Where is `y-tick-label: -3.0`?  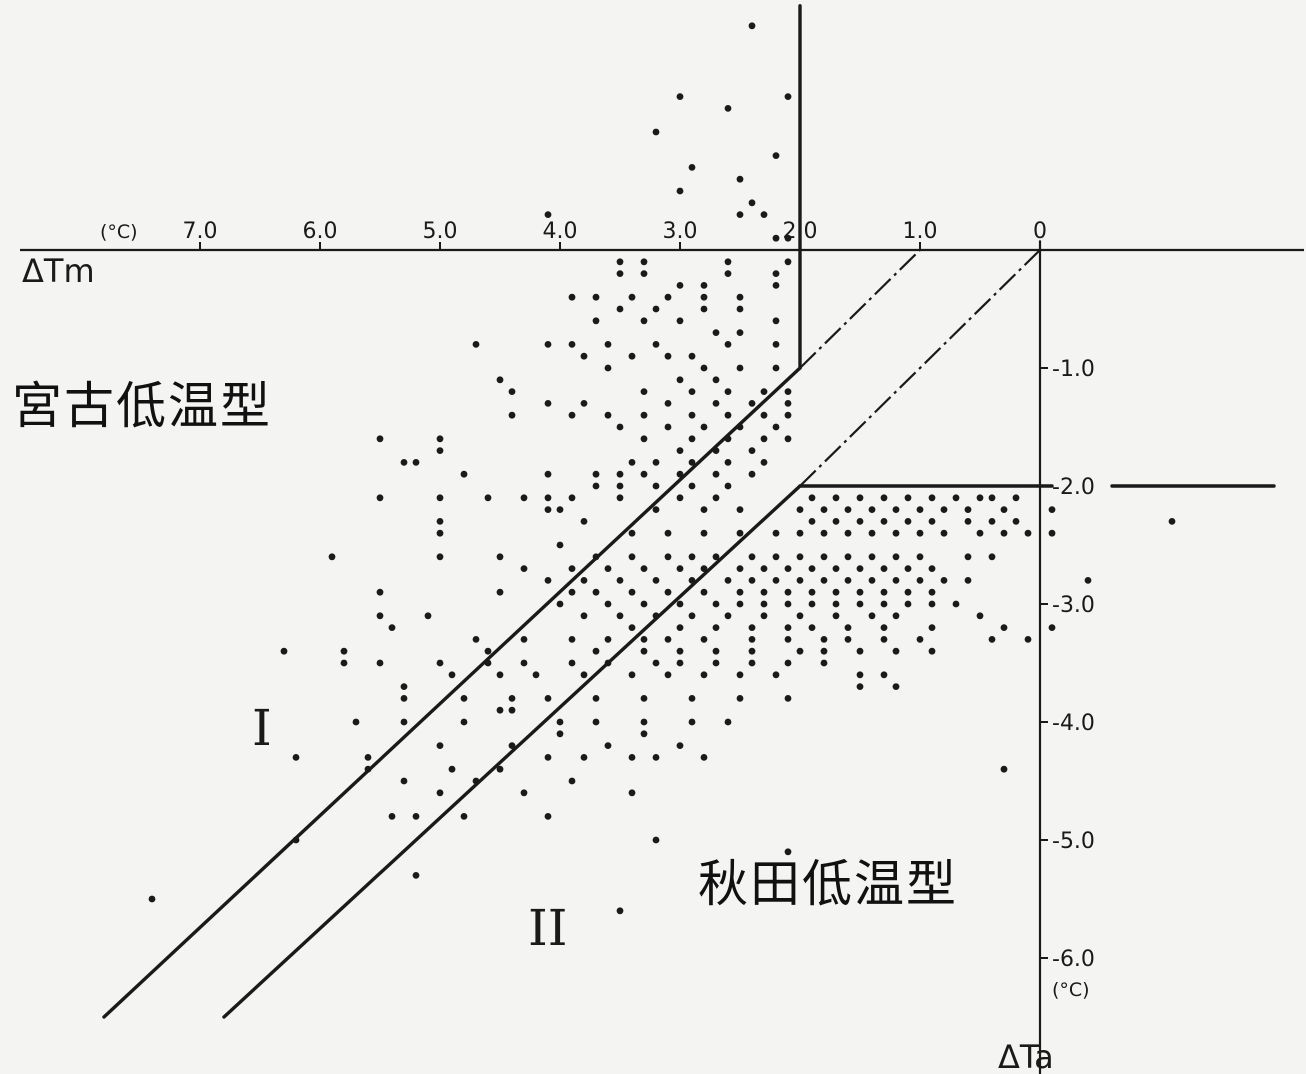
y-tick-label: -3.0 is located at coordinates (1073, 605).